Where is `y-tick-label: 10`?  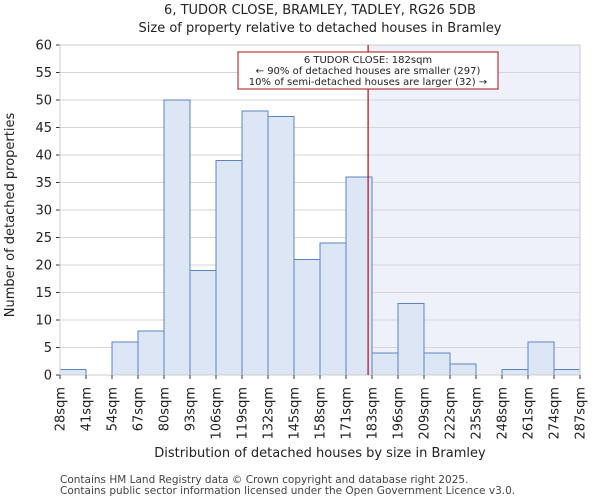 y-tick-label: 10 is located at coordinates (43, 321).